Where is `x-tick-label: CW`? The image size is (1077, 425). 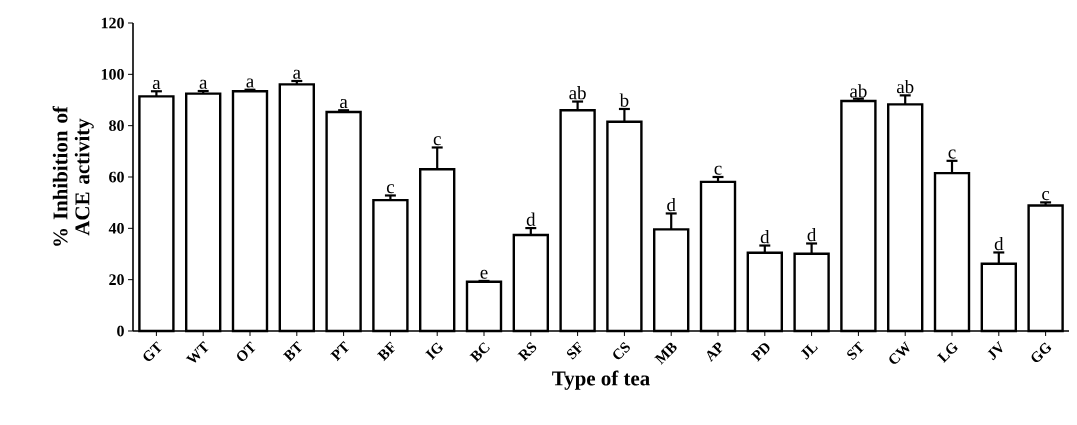
x-tick-label: CW is located at coordinates (899, 352).